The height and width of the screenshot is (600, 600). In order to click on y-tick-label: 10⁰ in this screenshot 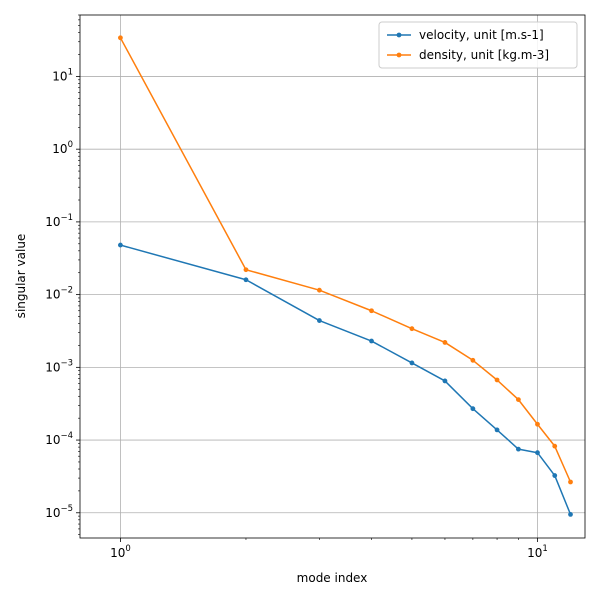, I will do `click(62, 148)`.